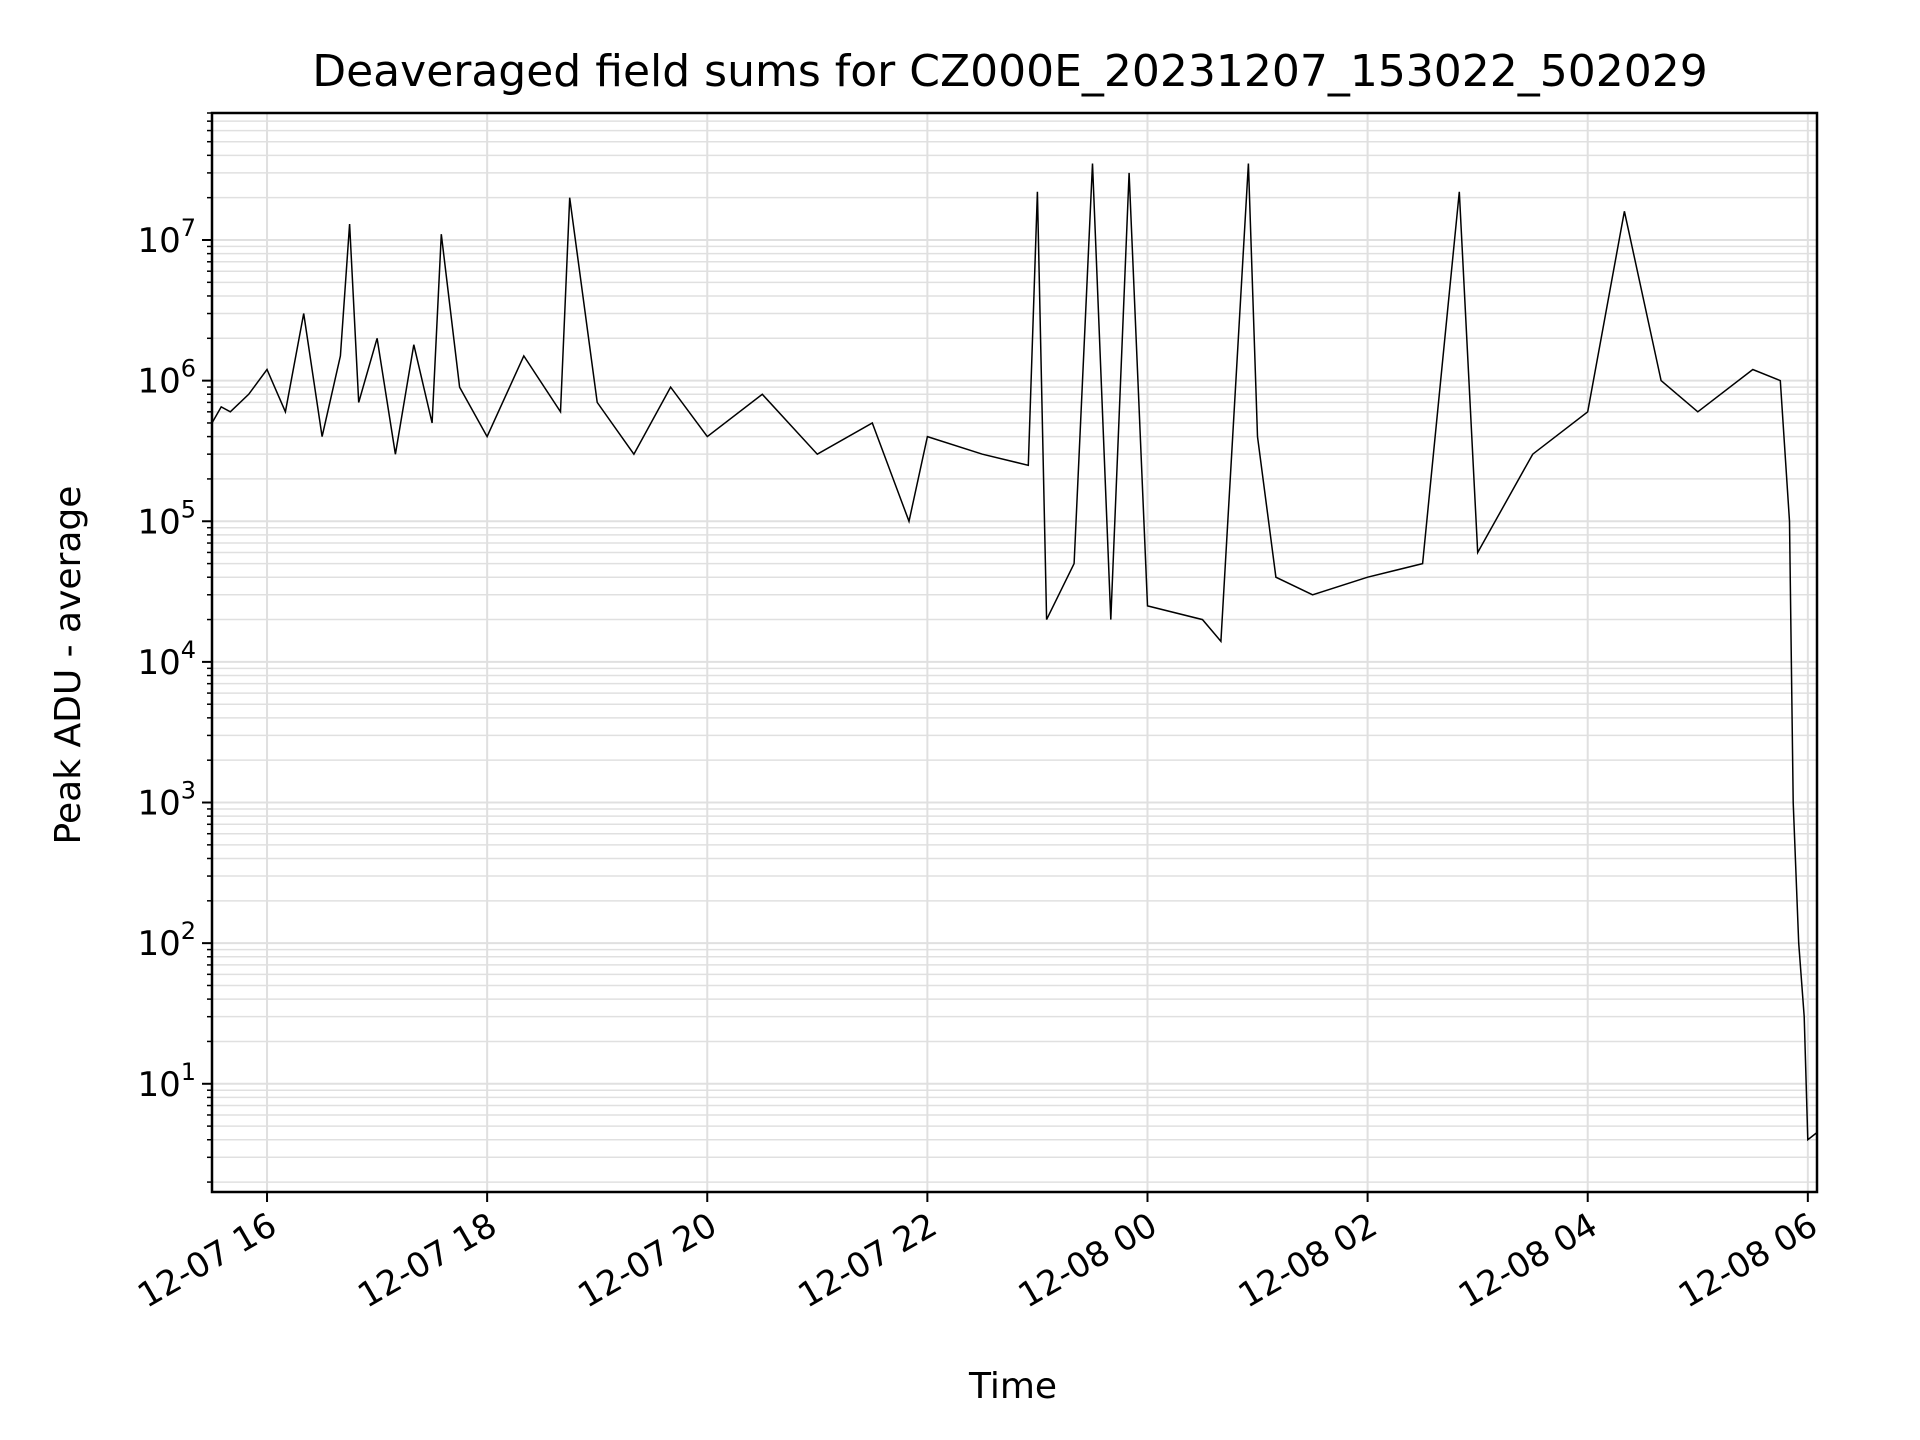  Describe the element at coordinates (166, 800) in the screenshot. I see `y-tick-label: 10³` at that location.